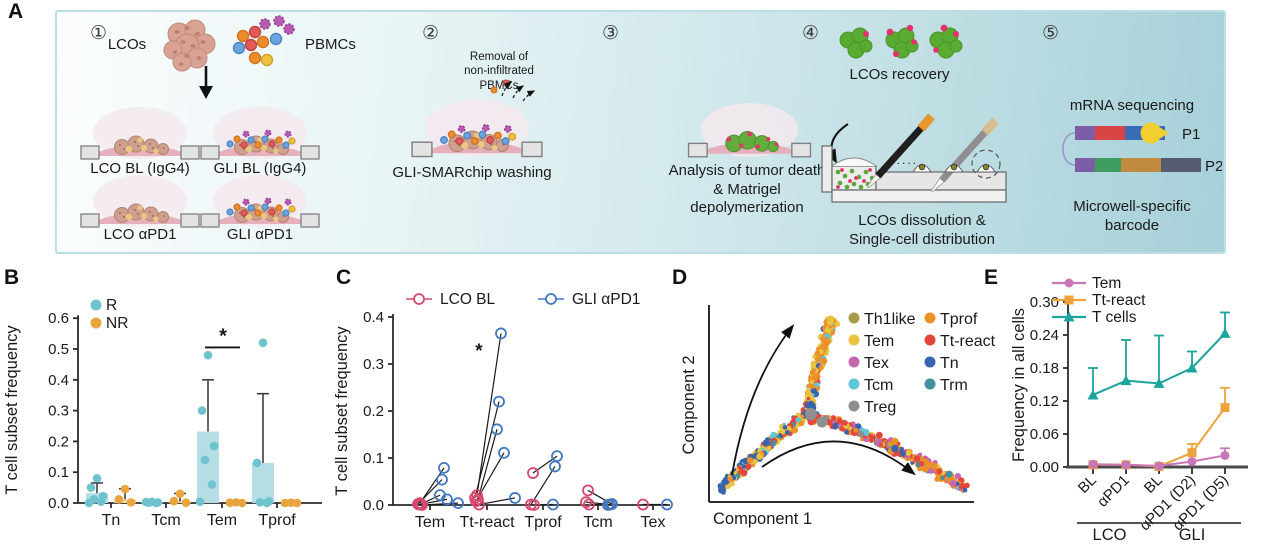  Describe the element at coordinates (99, 33) in the screenshot. I see `step-1-number: ①` at that location.